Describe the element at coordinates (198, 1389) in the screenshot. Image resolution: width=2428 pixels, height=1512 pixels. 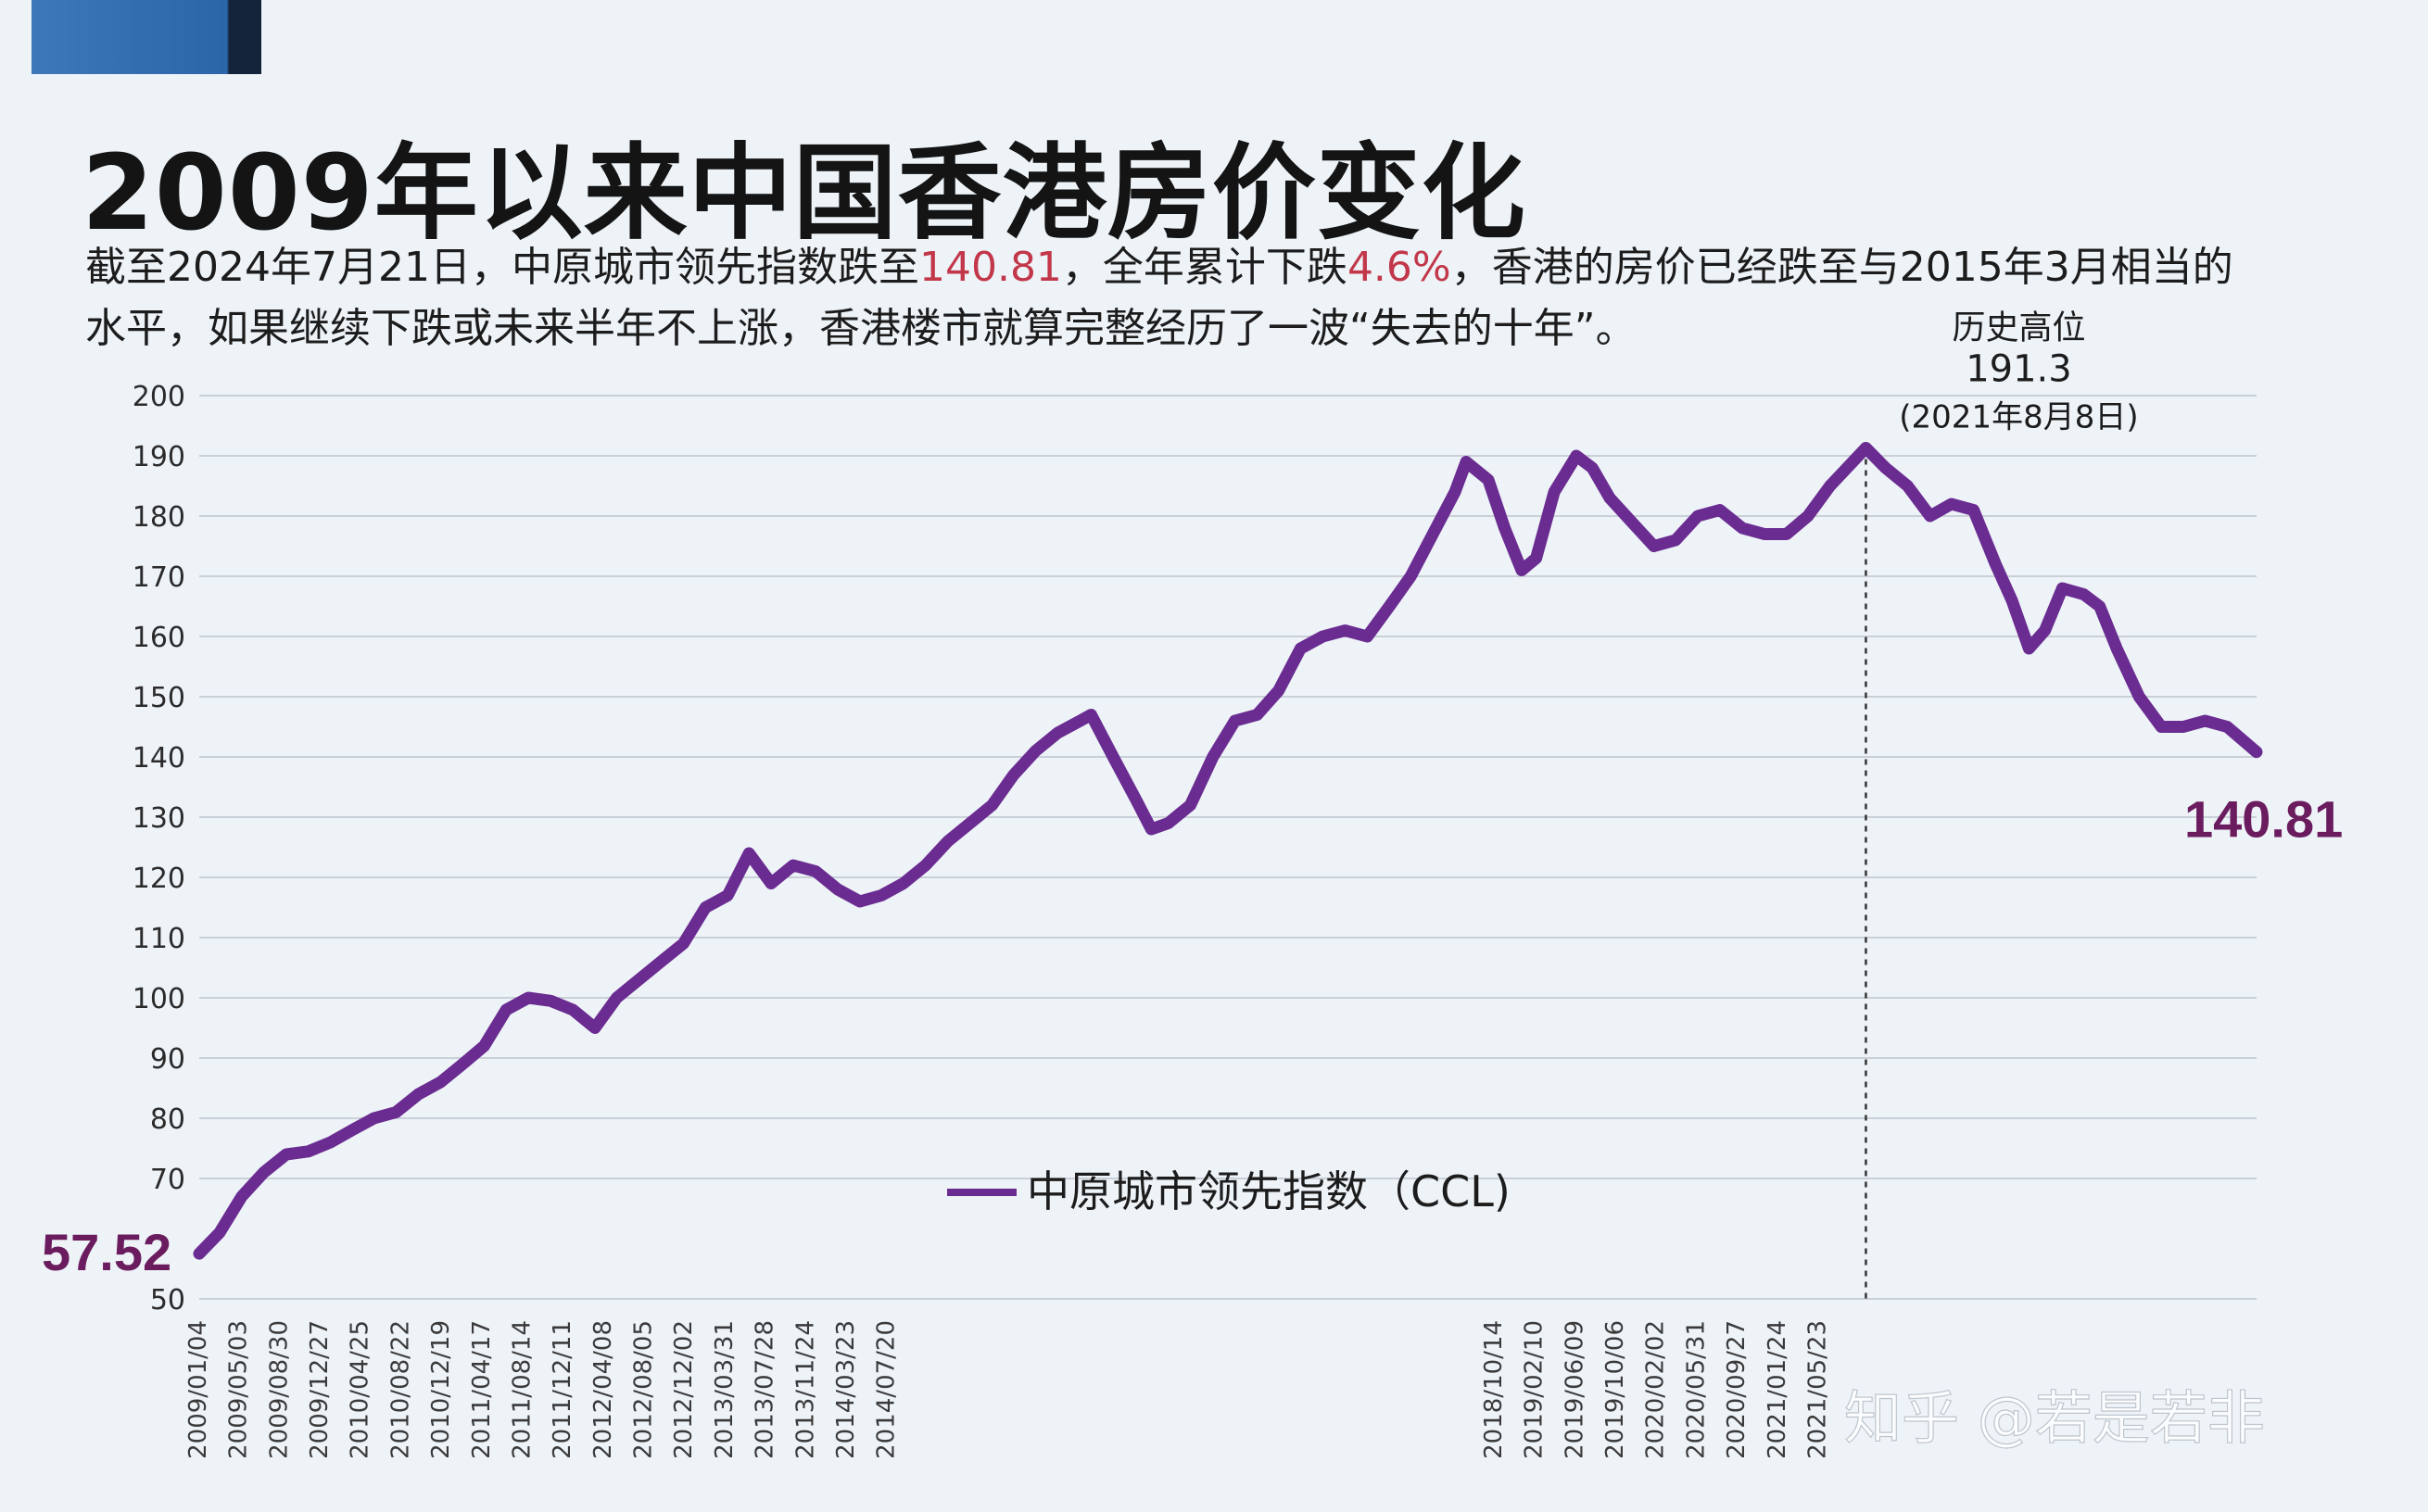
I see `x-tick-label: 2009/01/04` at that location.